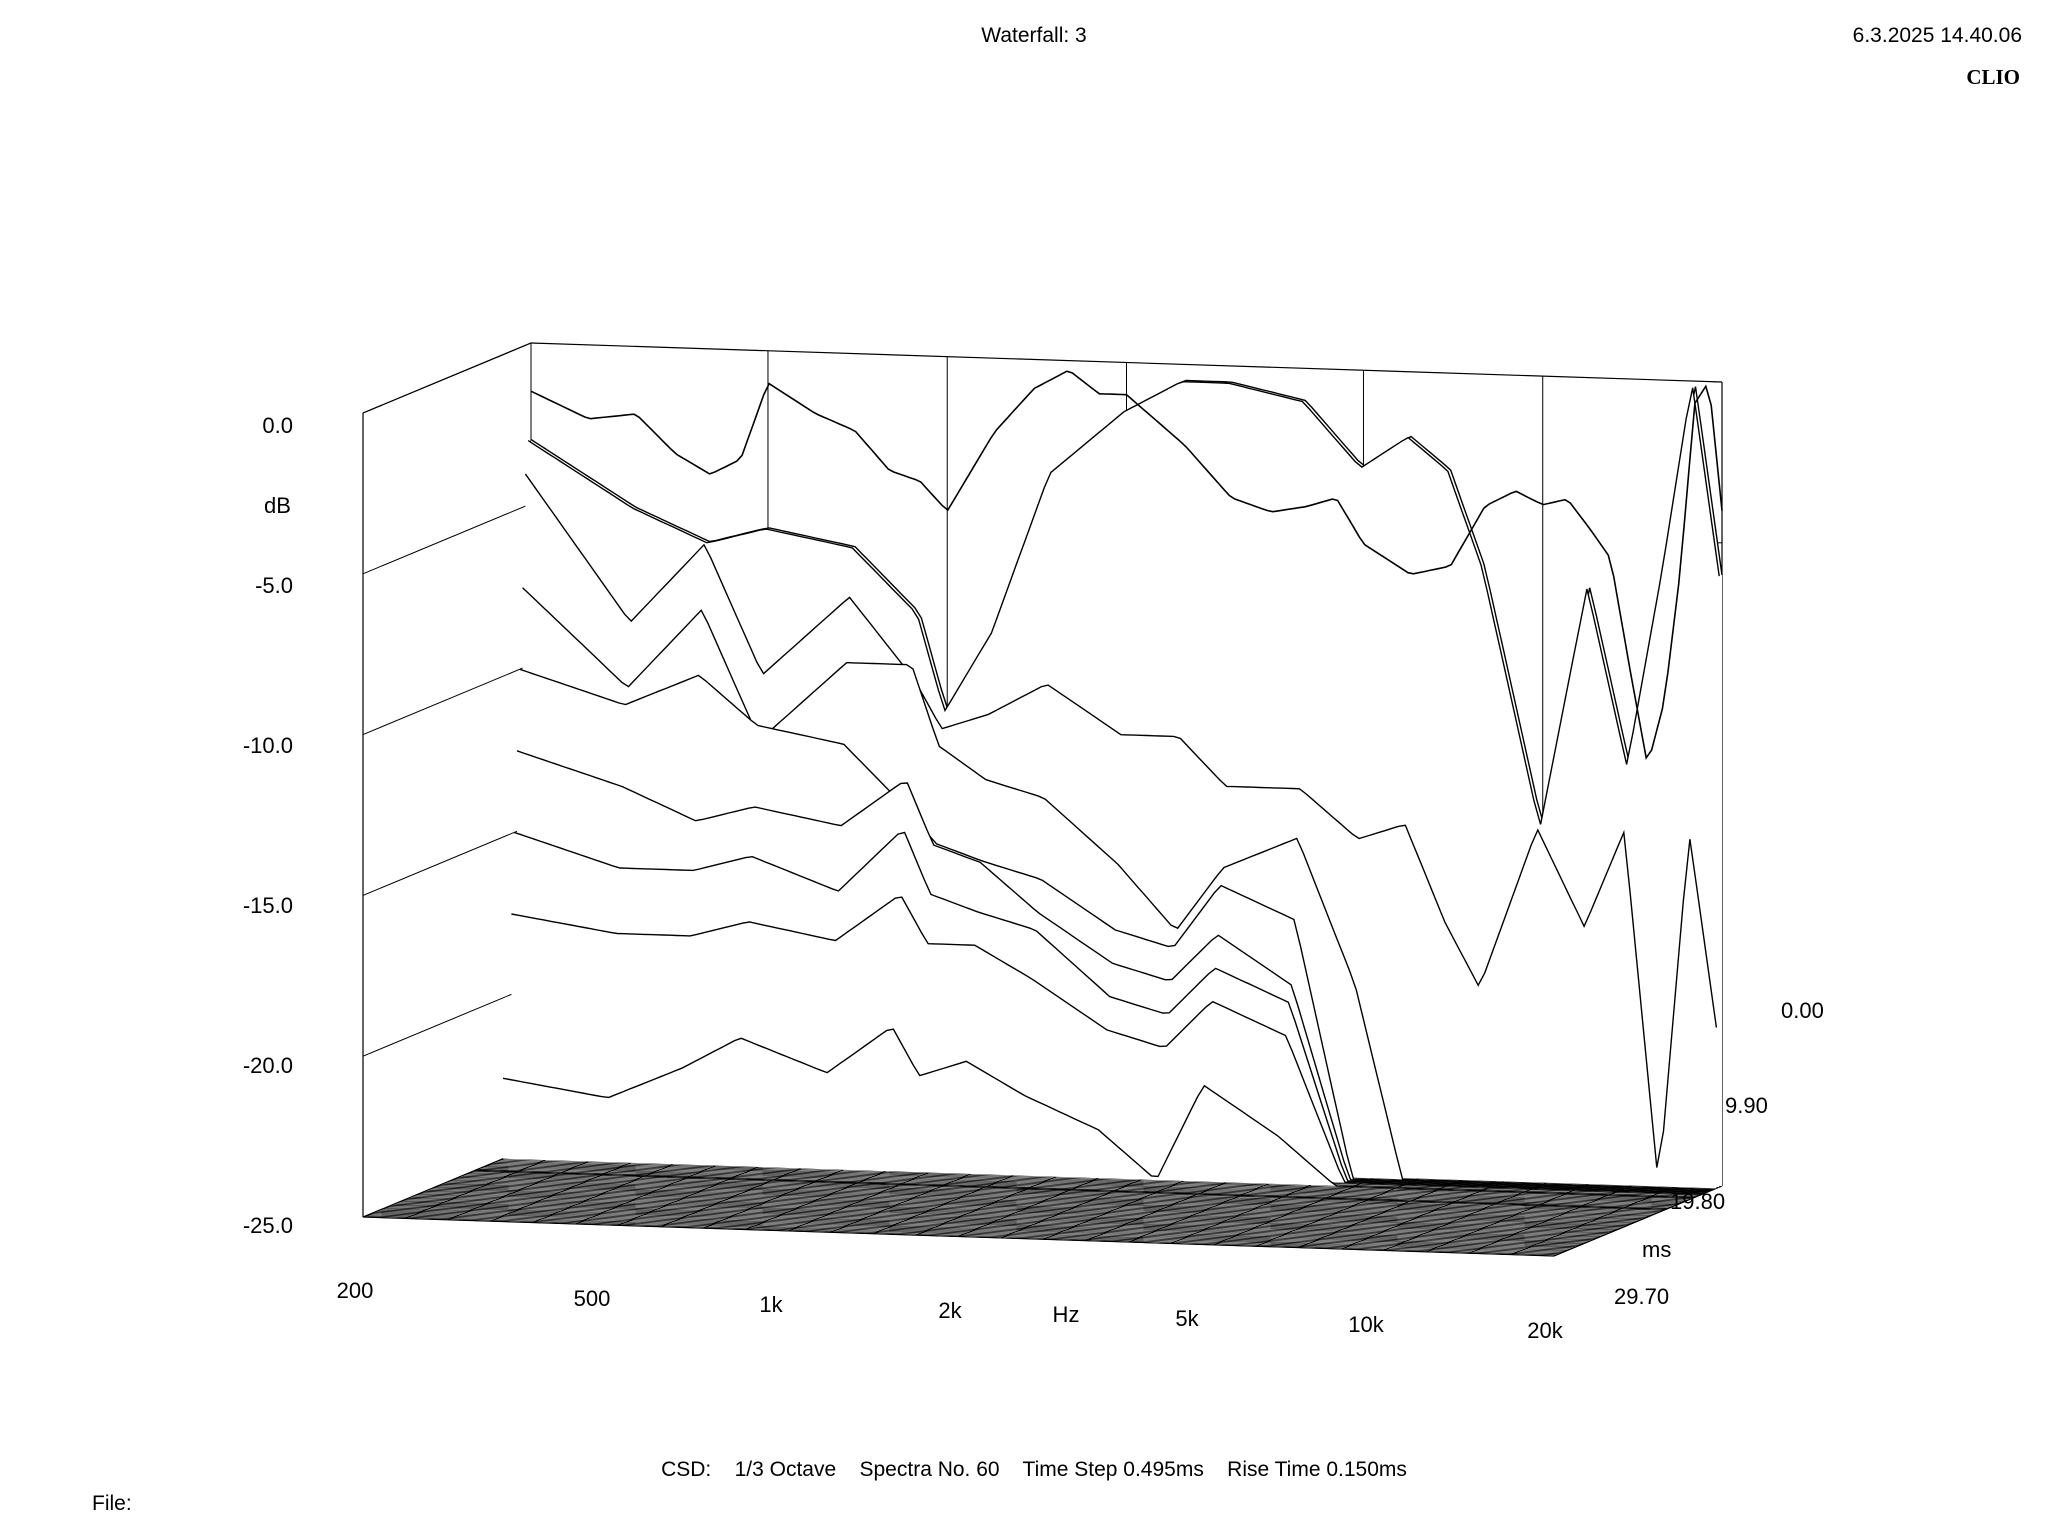 The image size is (2048, 1536). What do you see at coordinates (1126, 565) in the screenshot?
I see `reference-spectrum-line` at bounding box center [1126, 565].